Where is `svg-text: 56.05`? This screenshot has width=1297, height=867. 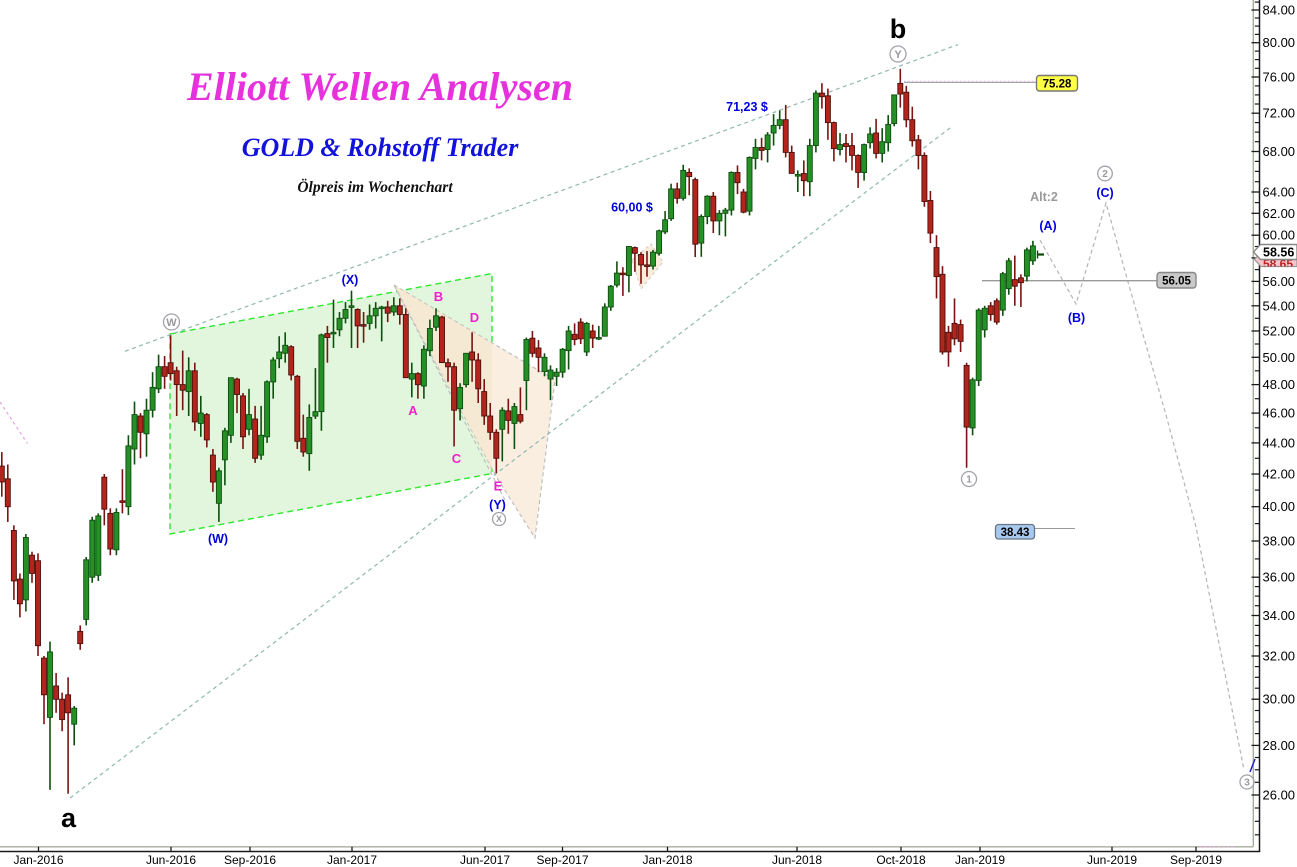 svg-text: 56.05 is located at coordinates (1176, 282).